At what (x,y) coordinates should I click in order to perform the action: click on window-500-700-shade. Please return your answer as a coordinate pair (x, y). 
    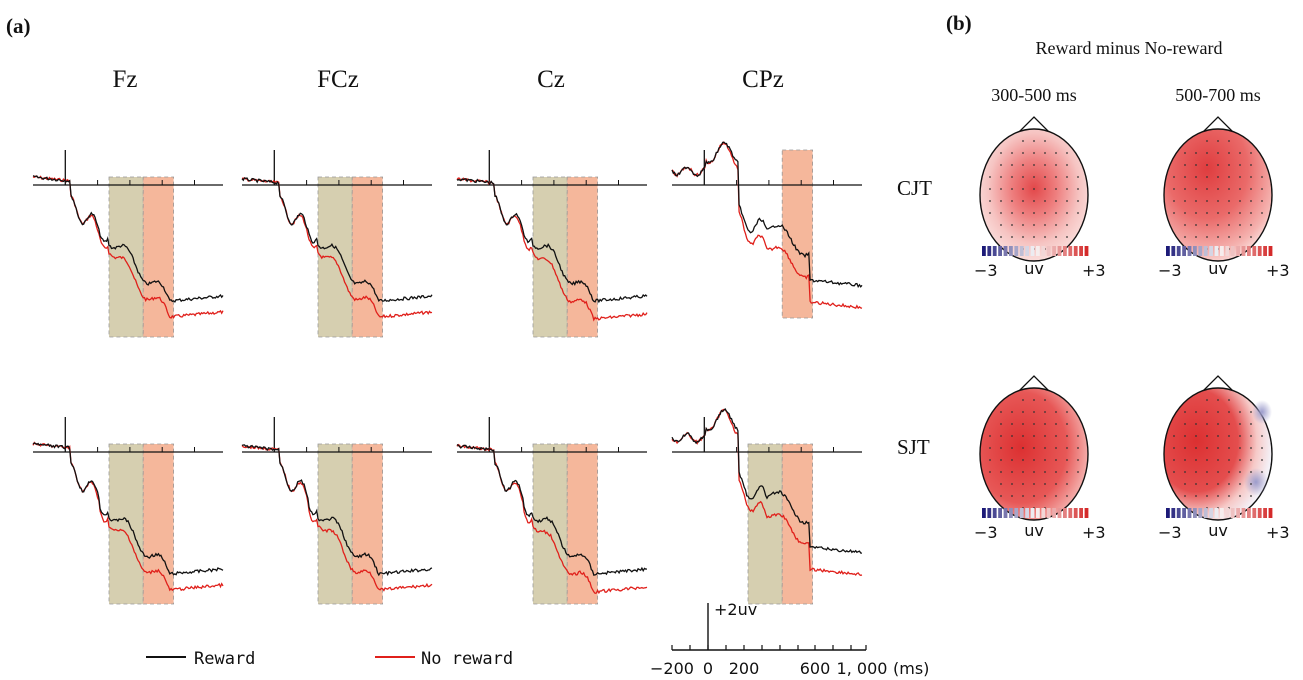
    Looking at the image, I should click on (582, 524).